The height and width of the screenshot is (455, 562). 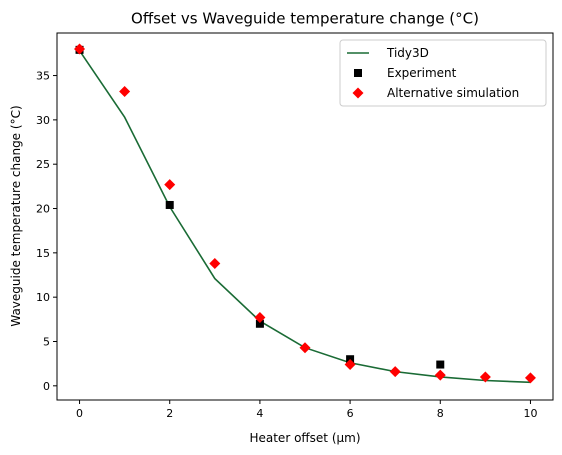 I want to click on x-axis: 0 2 4 6 8 10, so click(x=306, y=410).